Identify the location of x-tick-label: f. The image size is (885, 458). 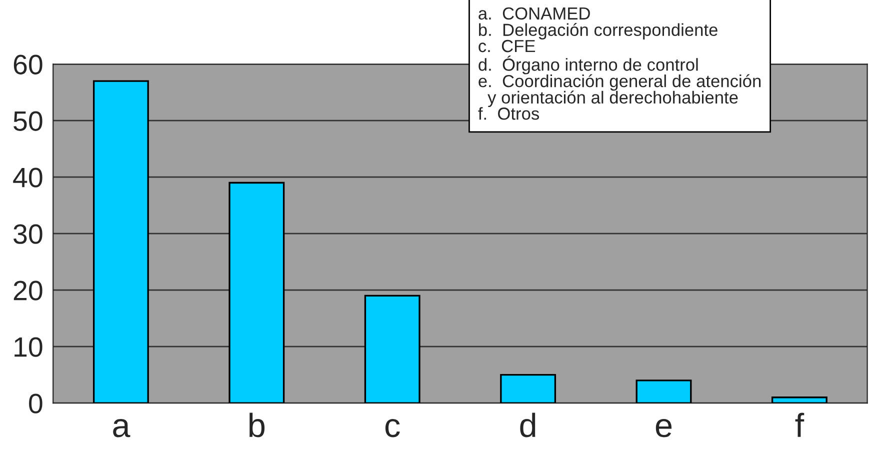
(799, 424).